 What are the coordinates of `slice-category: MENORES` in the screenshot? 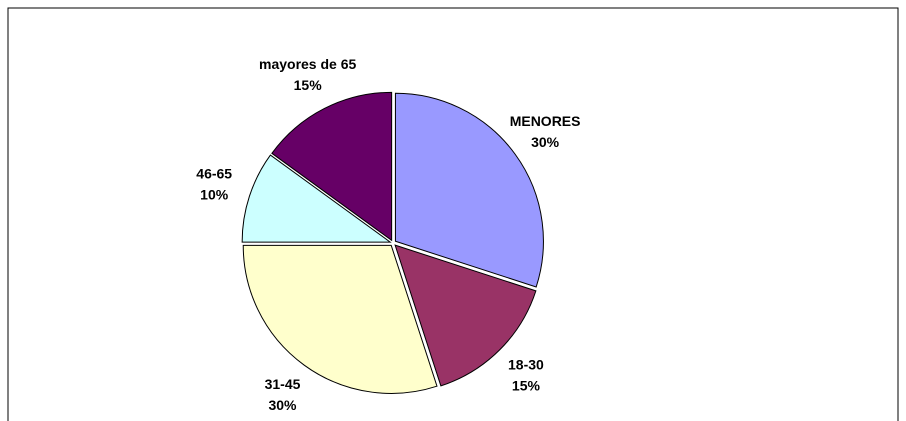 It's located at (545, 121).